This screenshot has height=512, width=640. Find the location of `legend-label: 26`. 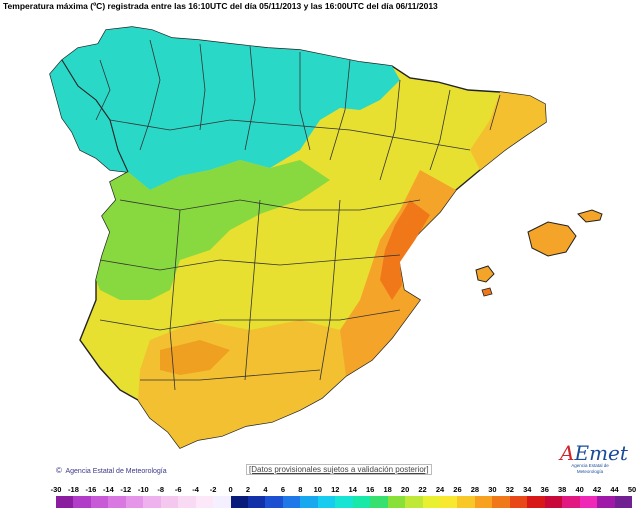

legend-label: 26 is located at coordinates (457, 489).